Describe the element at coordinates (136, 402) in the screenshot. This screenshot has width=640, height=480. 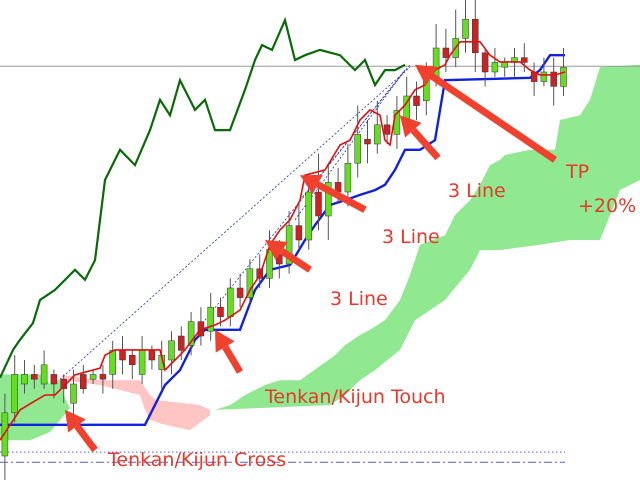
I see `cloud-bear` at that location.